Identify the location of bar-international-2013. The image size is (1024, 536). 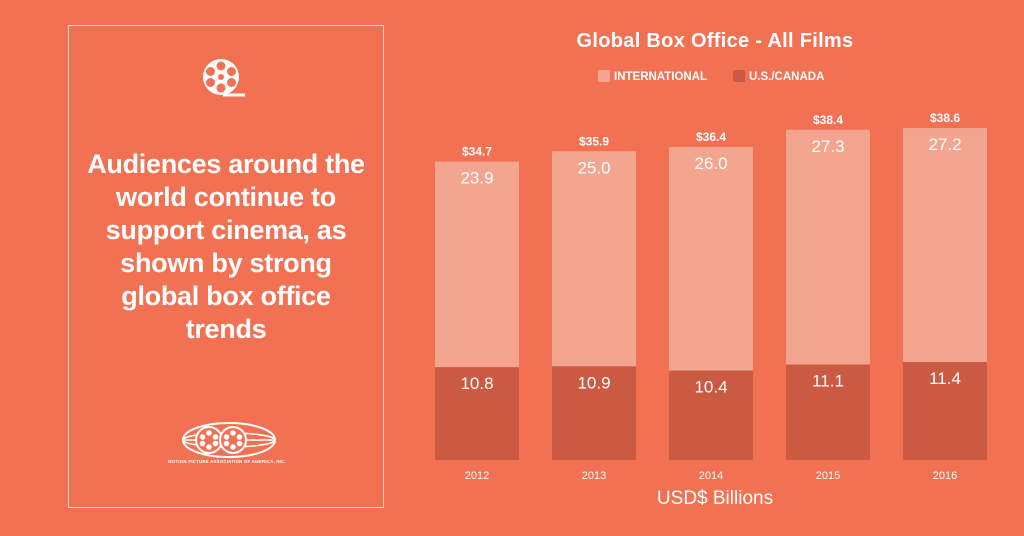
(594, 259).